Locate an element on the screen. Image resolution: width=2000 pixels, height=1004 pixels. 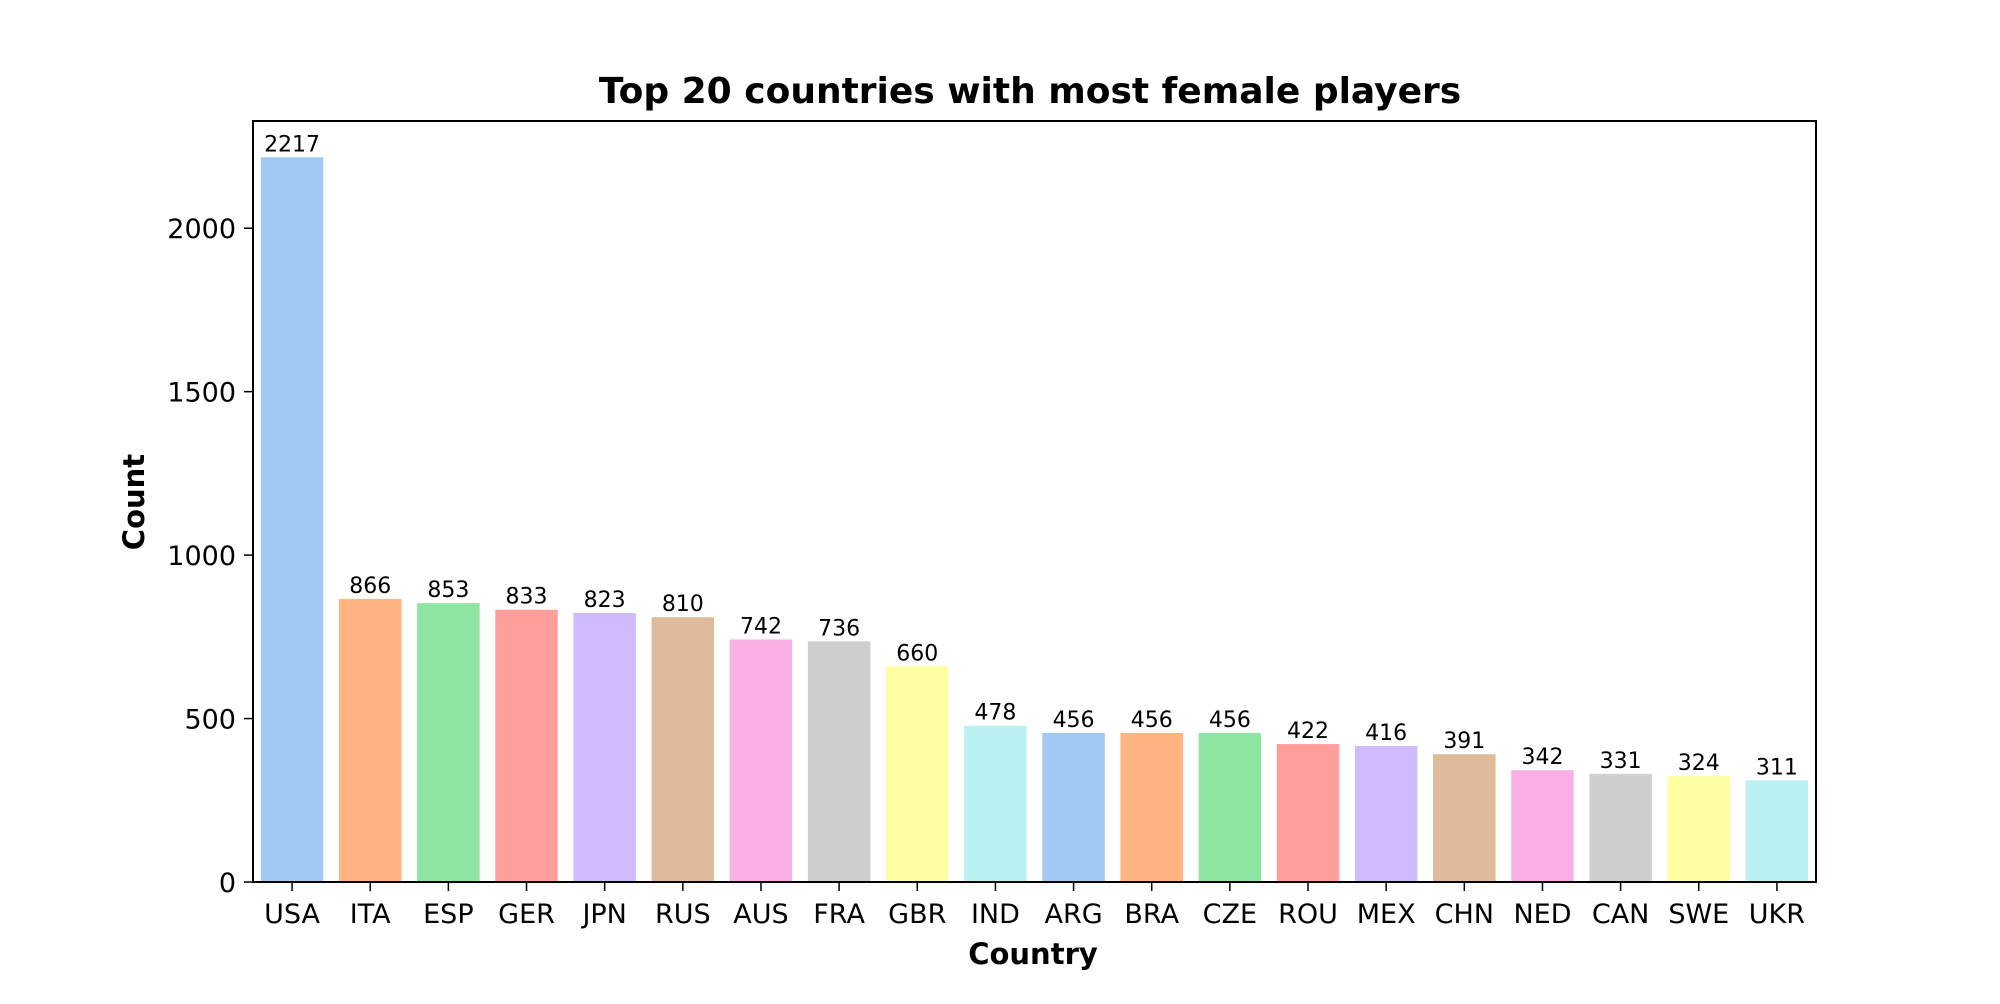
data-label: 810 is located at coordinates (683, 604).